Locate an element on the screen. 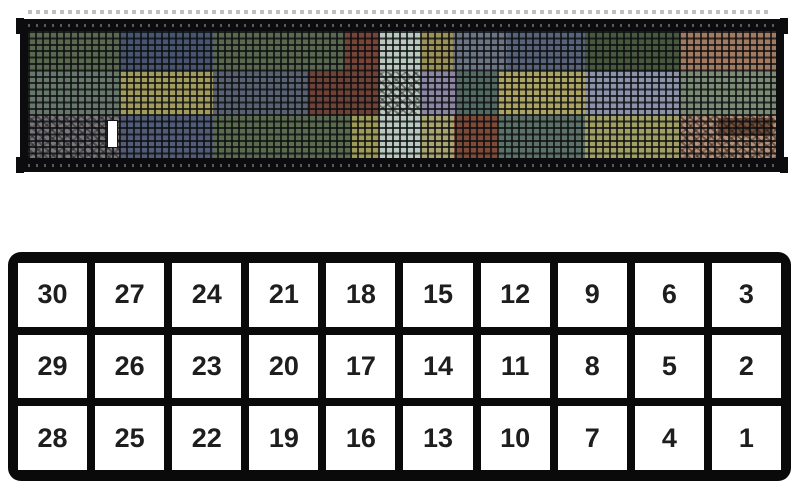 The width and height of the screenshot is (800, 484). block-number-cell-1: 1 is located at coordinates (746, 438).